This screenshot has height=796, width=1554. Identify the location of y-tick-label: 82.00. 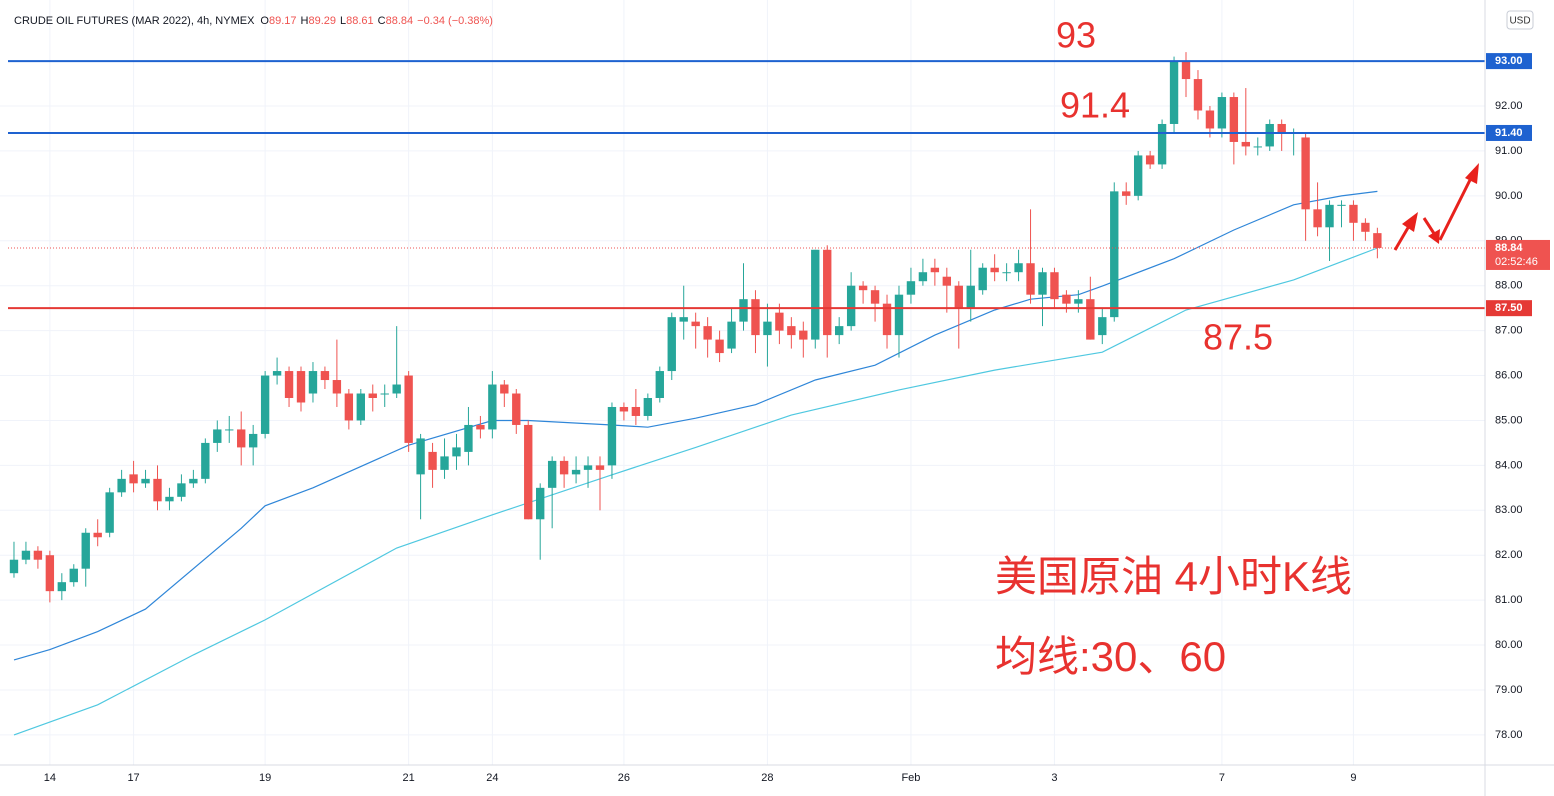
(1509, 555).